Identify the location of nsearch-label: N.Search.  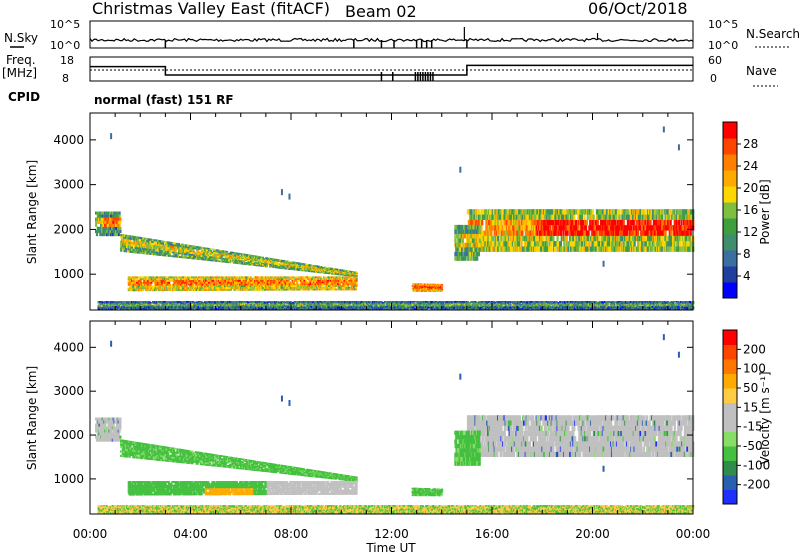
(773, 34).